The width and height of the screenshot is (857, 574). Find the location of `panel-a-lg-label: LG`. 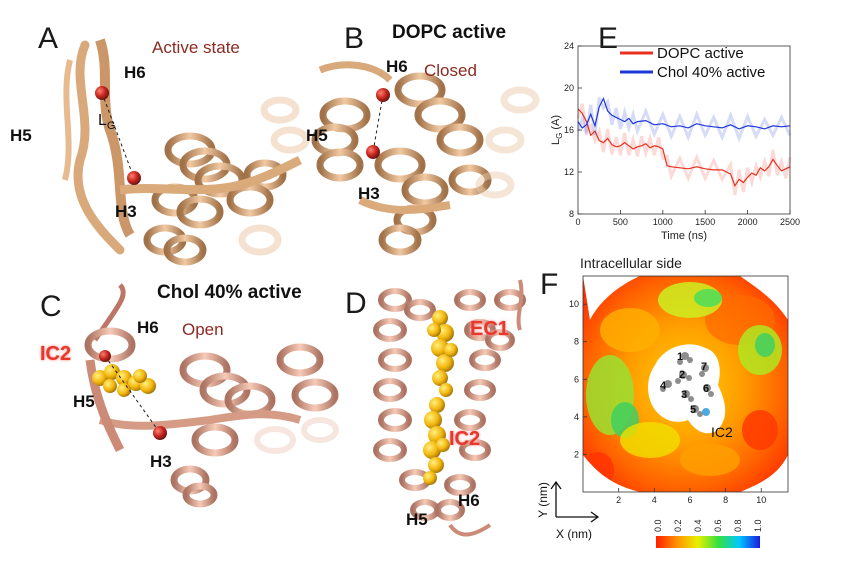

panel-a-lg-label: LG is located at coordinates (106, 122).